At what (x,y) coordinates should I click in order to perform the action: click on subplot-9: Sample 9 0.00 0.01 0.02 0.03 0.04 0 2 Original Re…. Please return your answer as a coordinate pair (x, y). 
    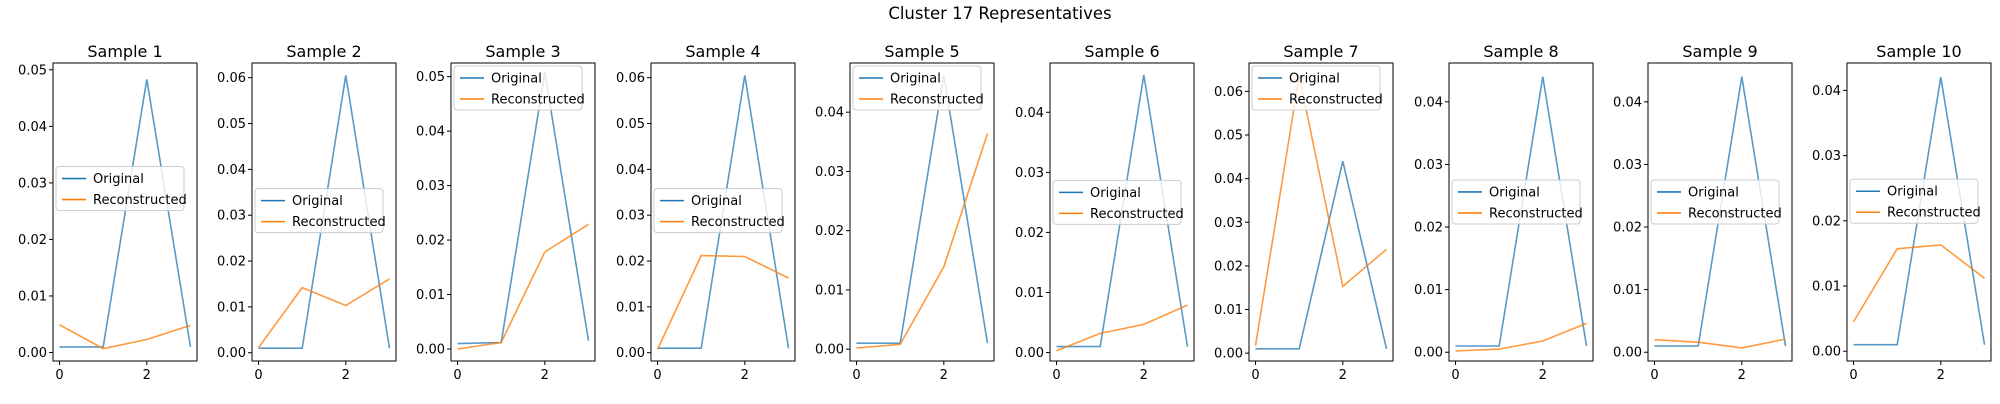
    Looking at the image, I should click on (1703, 212).